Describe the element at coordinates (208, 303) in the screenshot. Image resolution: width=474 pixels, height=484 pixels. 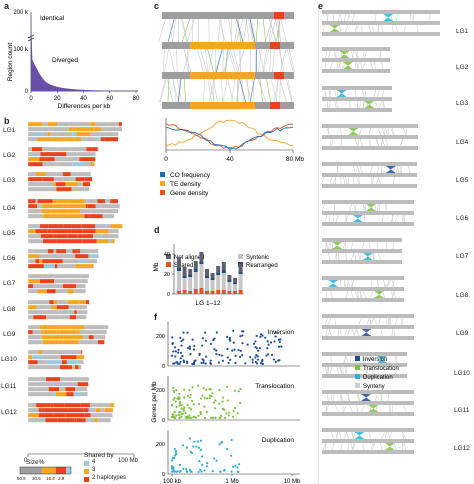
I see `panel-d-xlabel: LG 1–12` at that location.